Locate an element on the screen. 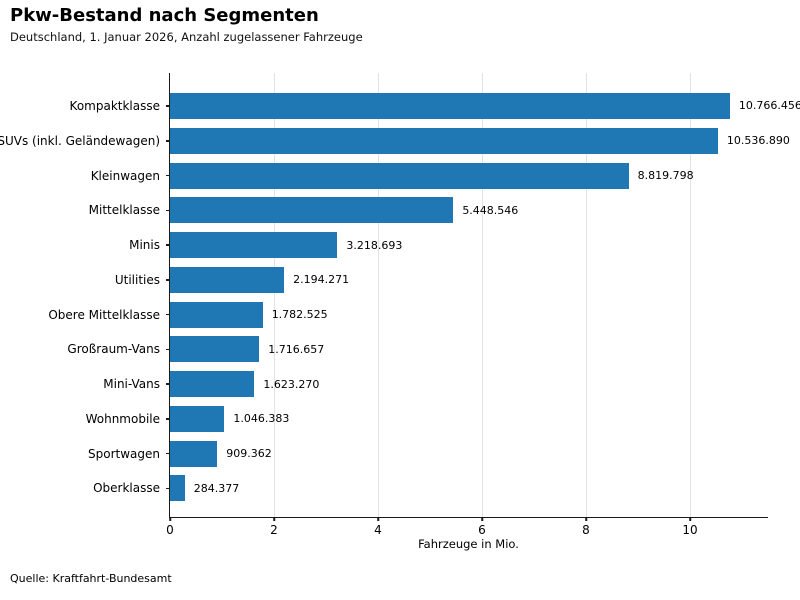  category-label: Kompaktklasse is located at coordinates (114, 105).